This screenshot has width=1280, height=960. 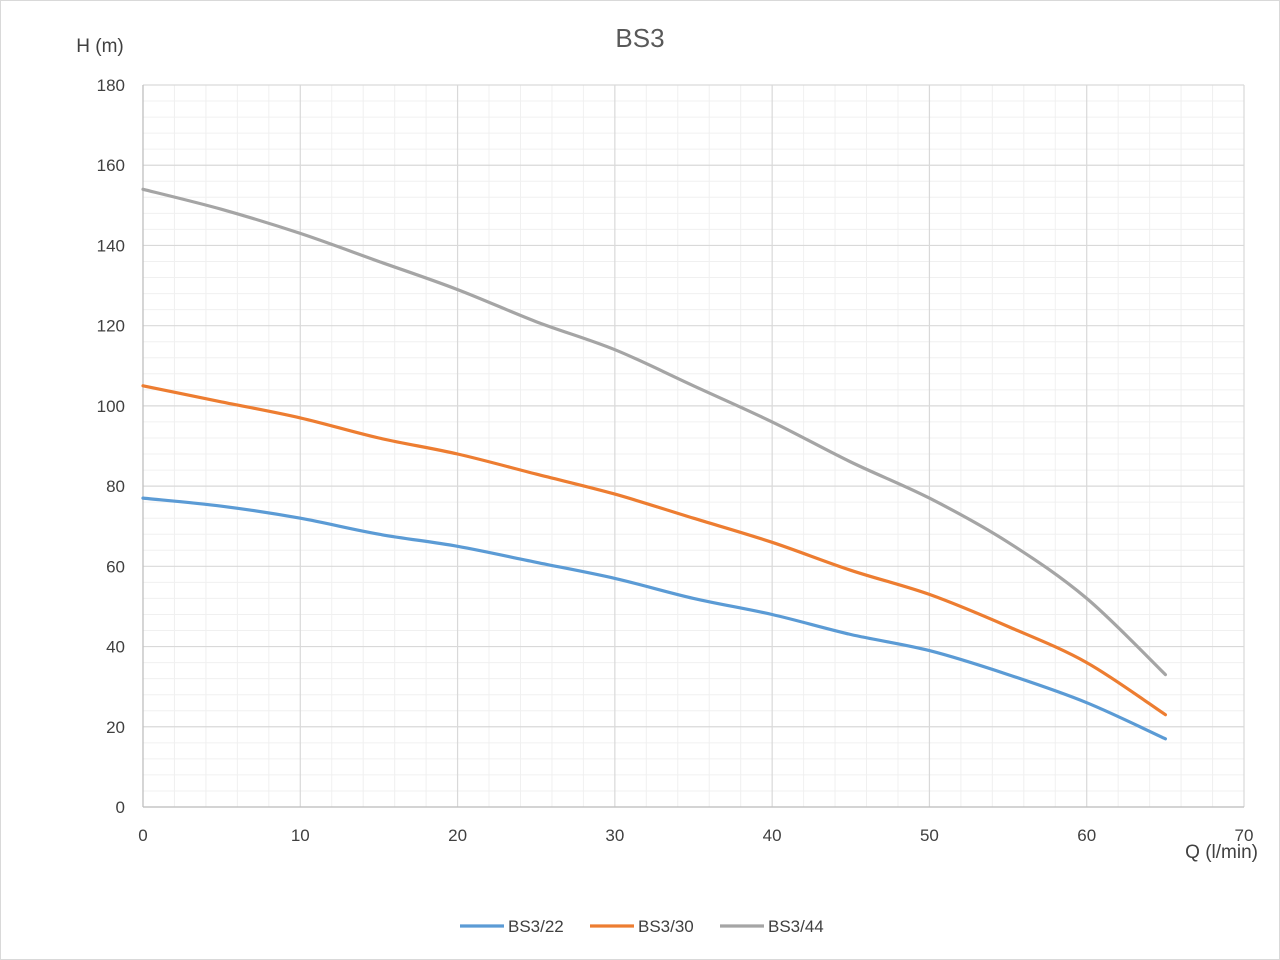 What do you see at coordinates (120, 807) in the screenshot?
I see `y-tick-label: 0` at bounding box center [120, 807].